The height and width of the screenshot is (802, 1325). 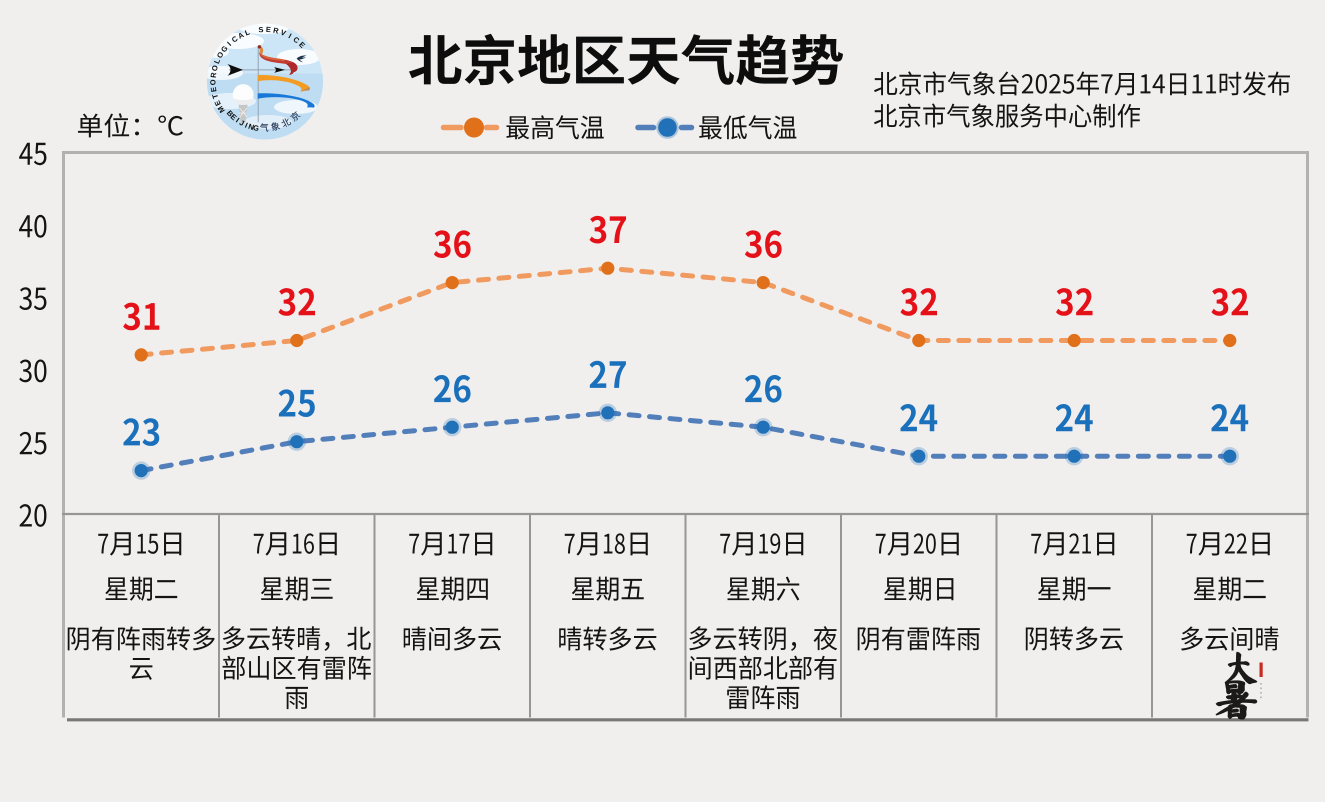 I want to click on svg-text: A, so click(x=240, y=35).